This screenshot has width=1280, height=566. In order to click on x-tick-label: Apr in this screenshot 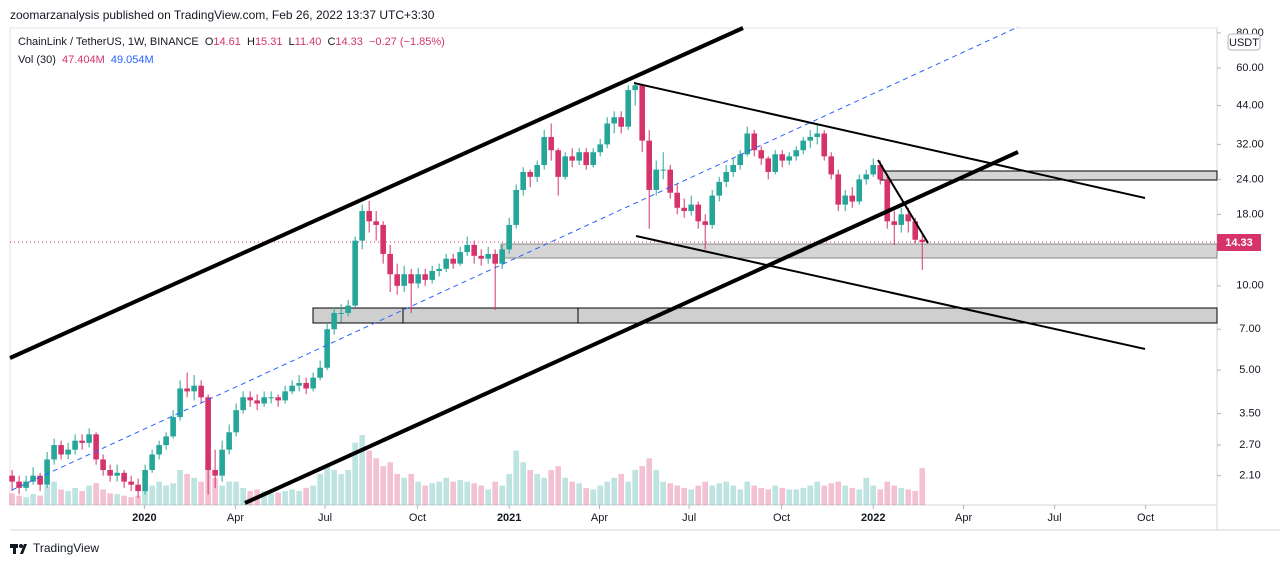, I will do `click(963, 518)`.